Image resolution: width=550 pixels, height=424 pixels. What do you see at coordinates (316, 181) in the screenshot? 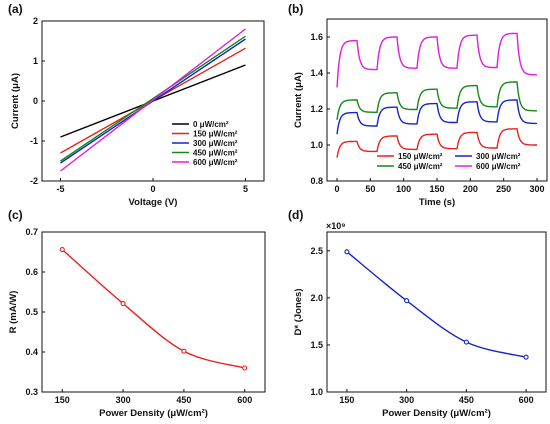
I see `y-tick-label: 0.8` at bounding box center [316, 181].